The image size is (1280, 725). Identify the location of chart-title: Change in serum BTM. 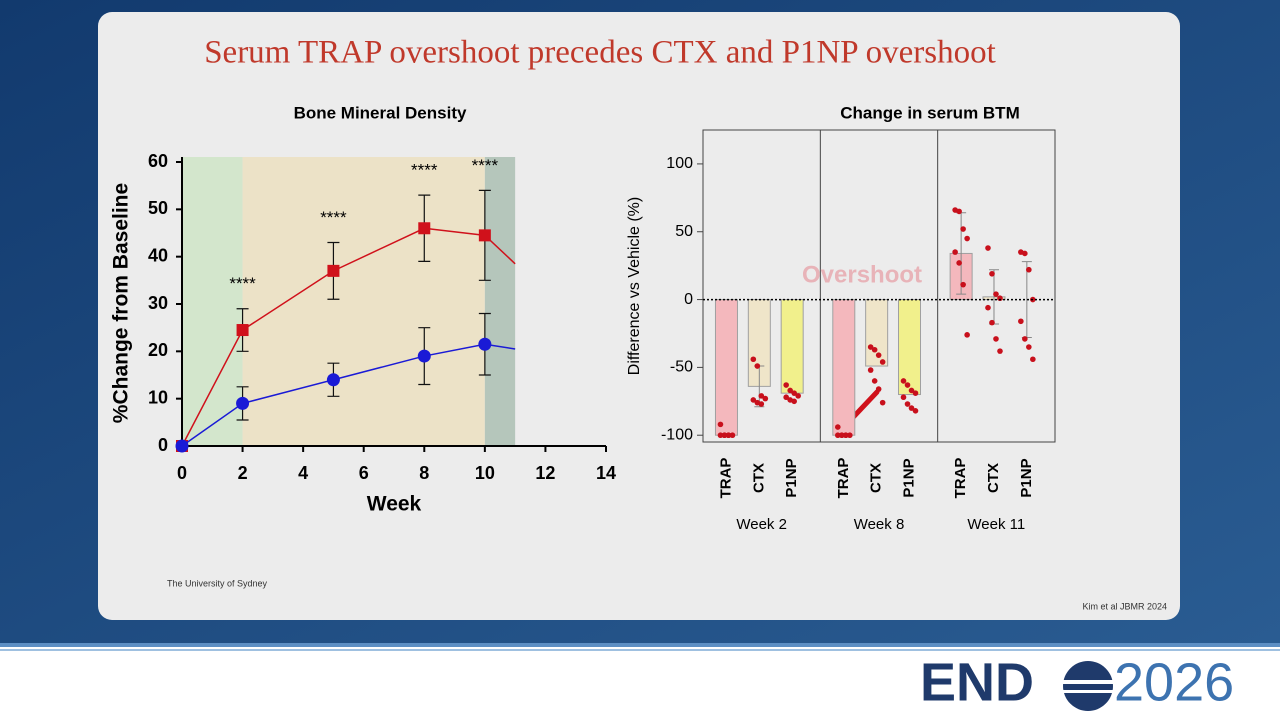
(929, 112).